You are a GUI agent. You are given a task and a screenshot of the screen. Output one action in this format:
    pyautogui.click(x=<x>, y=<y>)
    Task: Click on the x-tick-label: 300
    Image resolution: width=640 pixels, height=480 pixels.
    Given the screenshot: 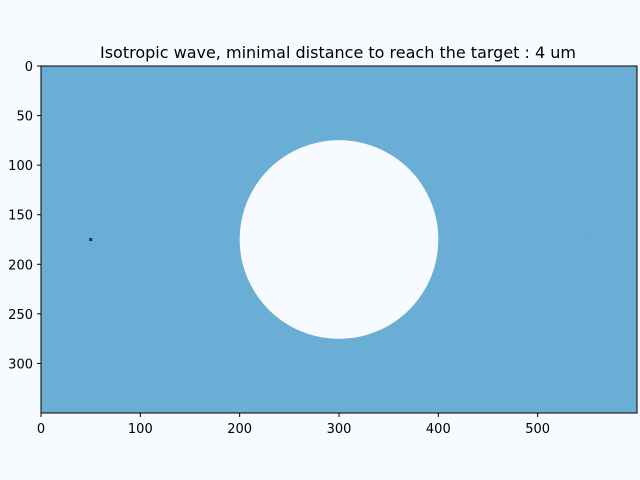 What is the action you would take?
    pyautogui.click(x=339, y=429)
    